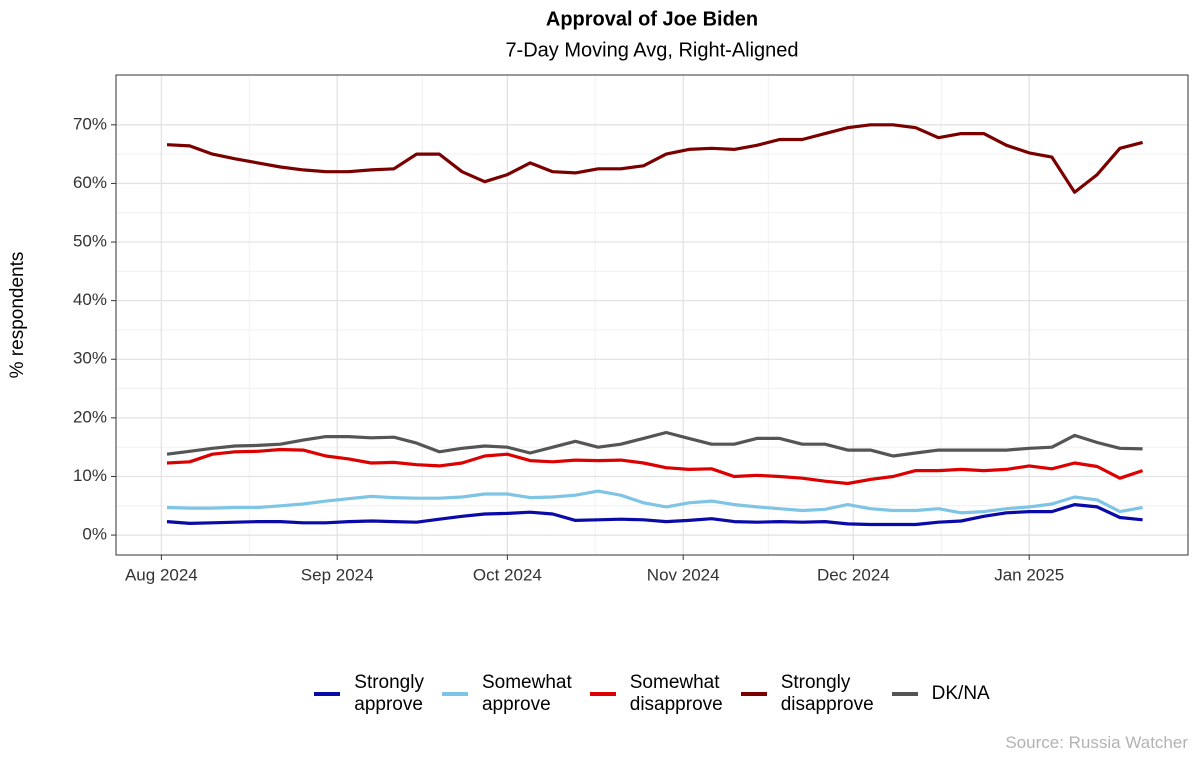 Image resolution: width=1200 pixels, height=763 pixels. I want to click on legend-label: Strongly approve, so click(389, 693).